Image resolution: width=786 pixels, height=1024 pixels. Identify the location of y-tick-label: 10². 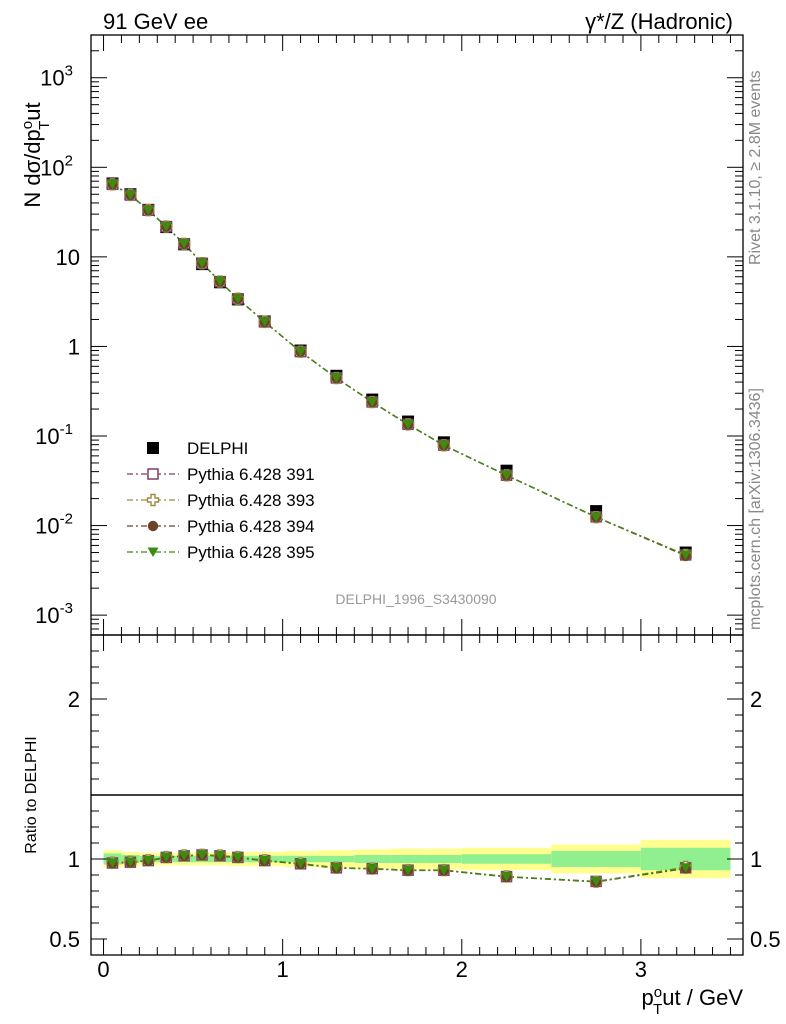
(56, 166).